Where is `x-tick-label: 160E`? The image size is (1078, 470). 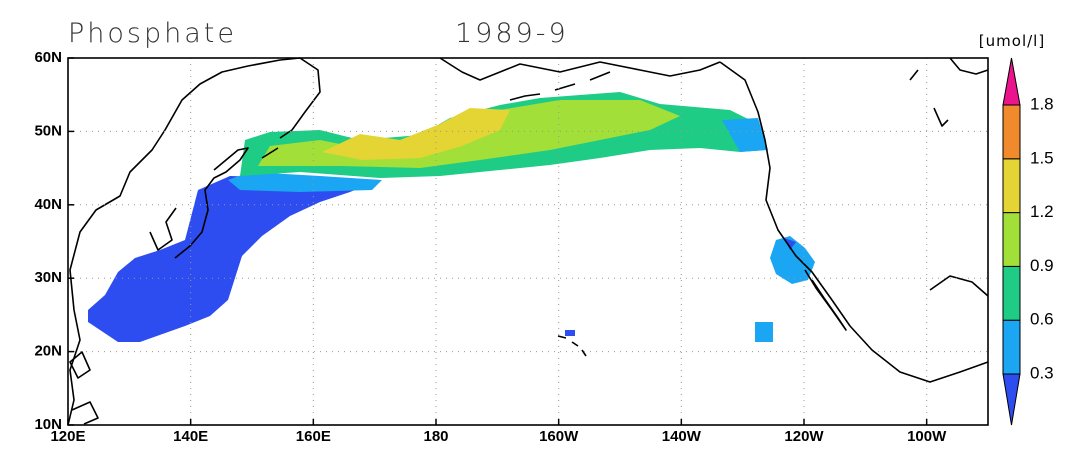
x-tick-label: 160E is located at coordinates (313, 436).